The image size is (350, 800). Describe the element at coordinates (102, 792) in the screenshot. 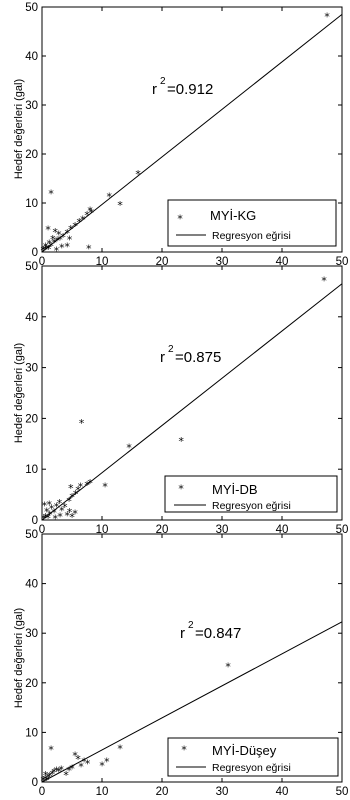

I see `x-tick-label: 10` at that location.